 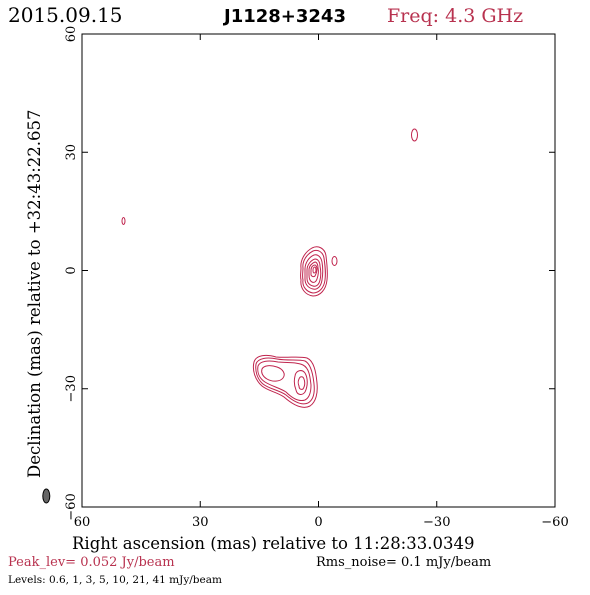 What do you see at coordinates (123, 221) in the screenshot?
I see `w-spot-contour` at bounding box center [123, 221].